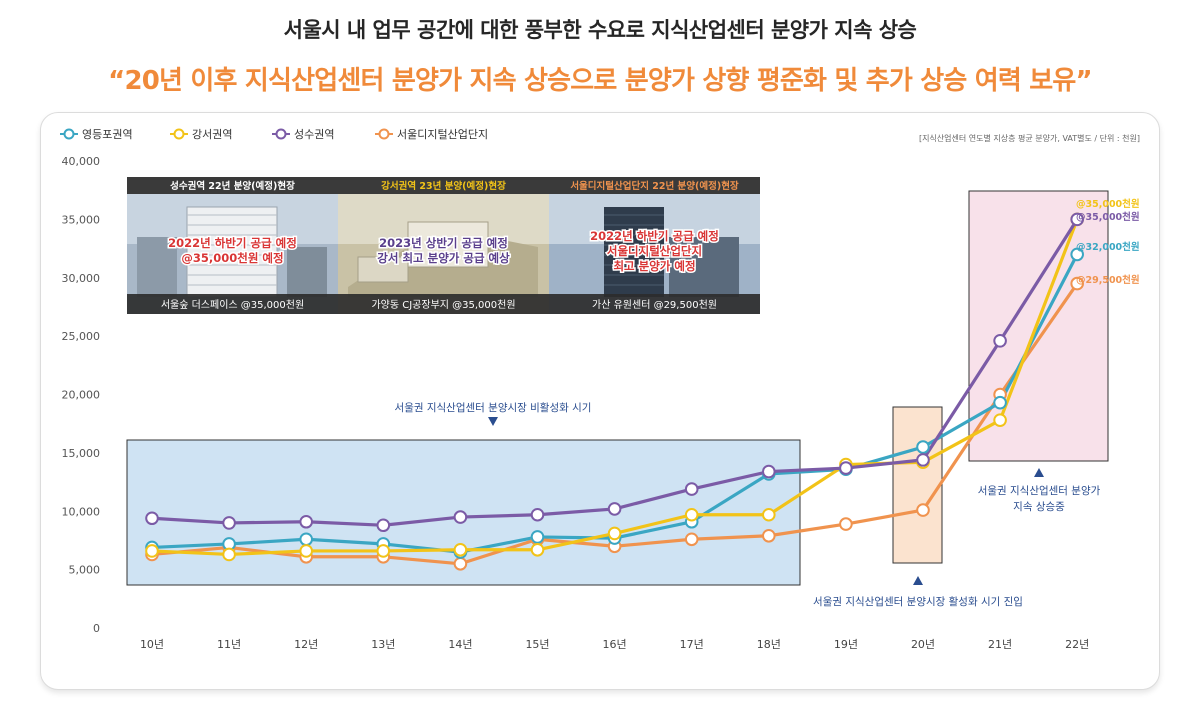  I want to click on x-axis: 10년 11년 12년 13년 14년 15년 16년 17년 18년 19년 20년 21년 22년, so click(614, 644).